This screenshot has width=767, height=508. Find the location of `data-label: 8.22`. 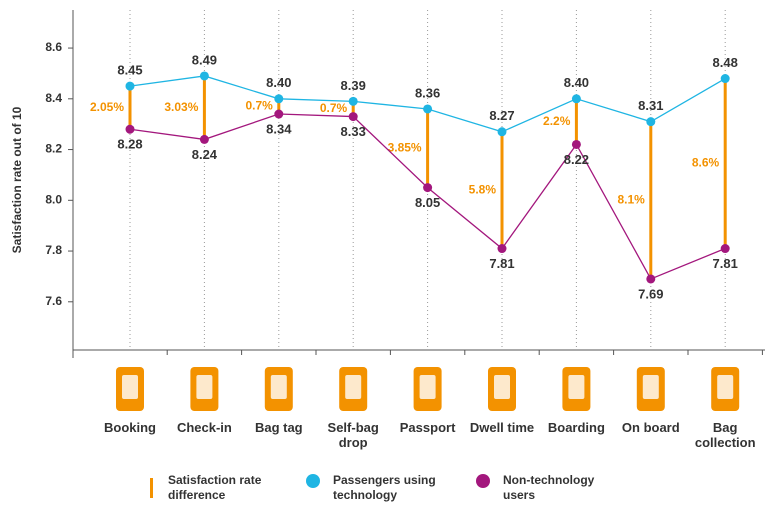

data-label: 8.22 is located at coordinates (576, 159).